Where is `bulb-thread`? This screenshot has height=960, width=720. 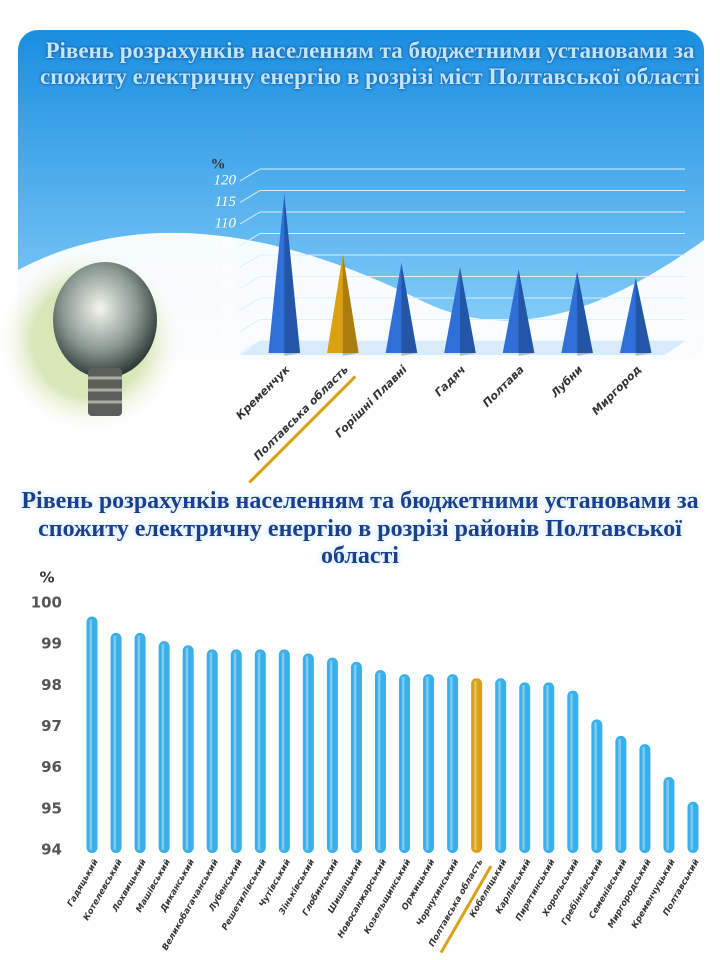
bulb-thread is located at coordinates (105, 390).